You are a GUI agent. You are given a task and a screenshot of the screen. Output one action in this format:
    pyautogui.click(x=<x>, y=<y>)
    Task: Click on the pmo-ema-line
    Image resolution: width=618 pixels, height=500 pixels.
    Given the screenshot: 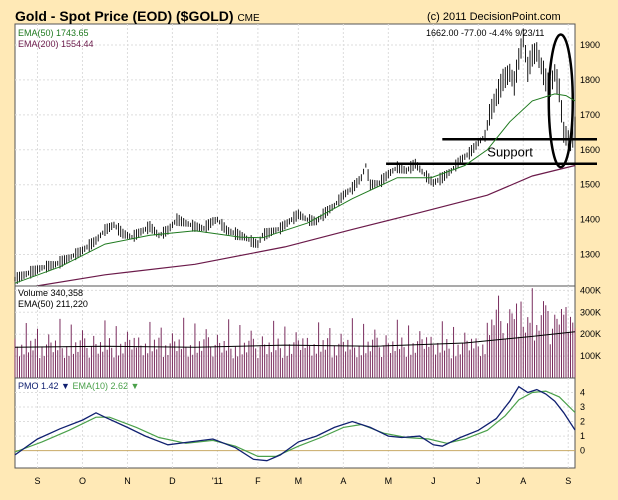 What is the action you would take?
    pyautogui.click(x=295, y=423)
    